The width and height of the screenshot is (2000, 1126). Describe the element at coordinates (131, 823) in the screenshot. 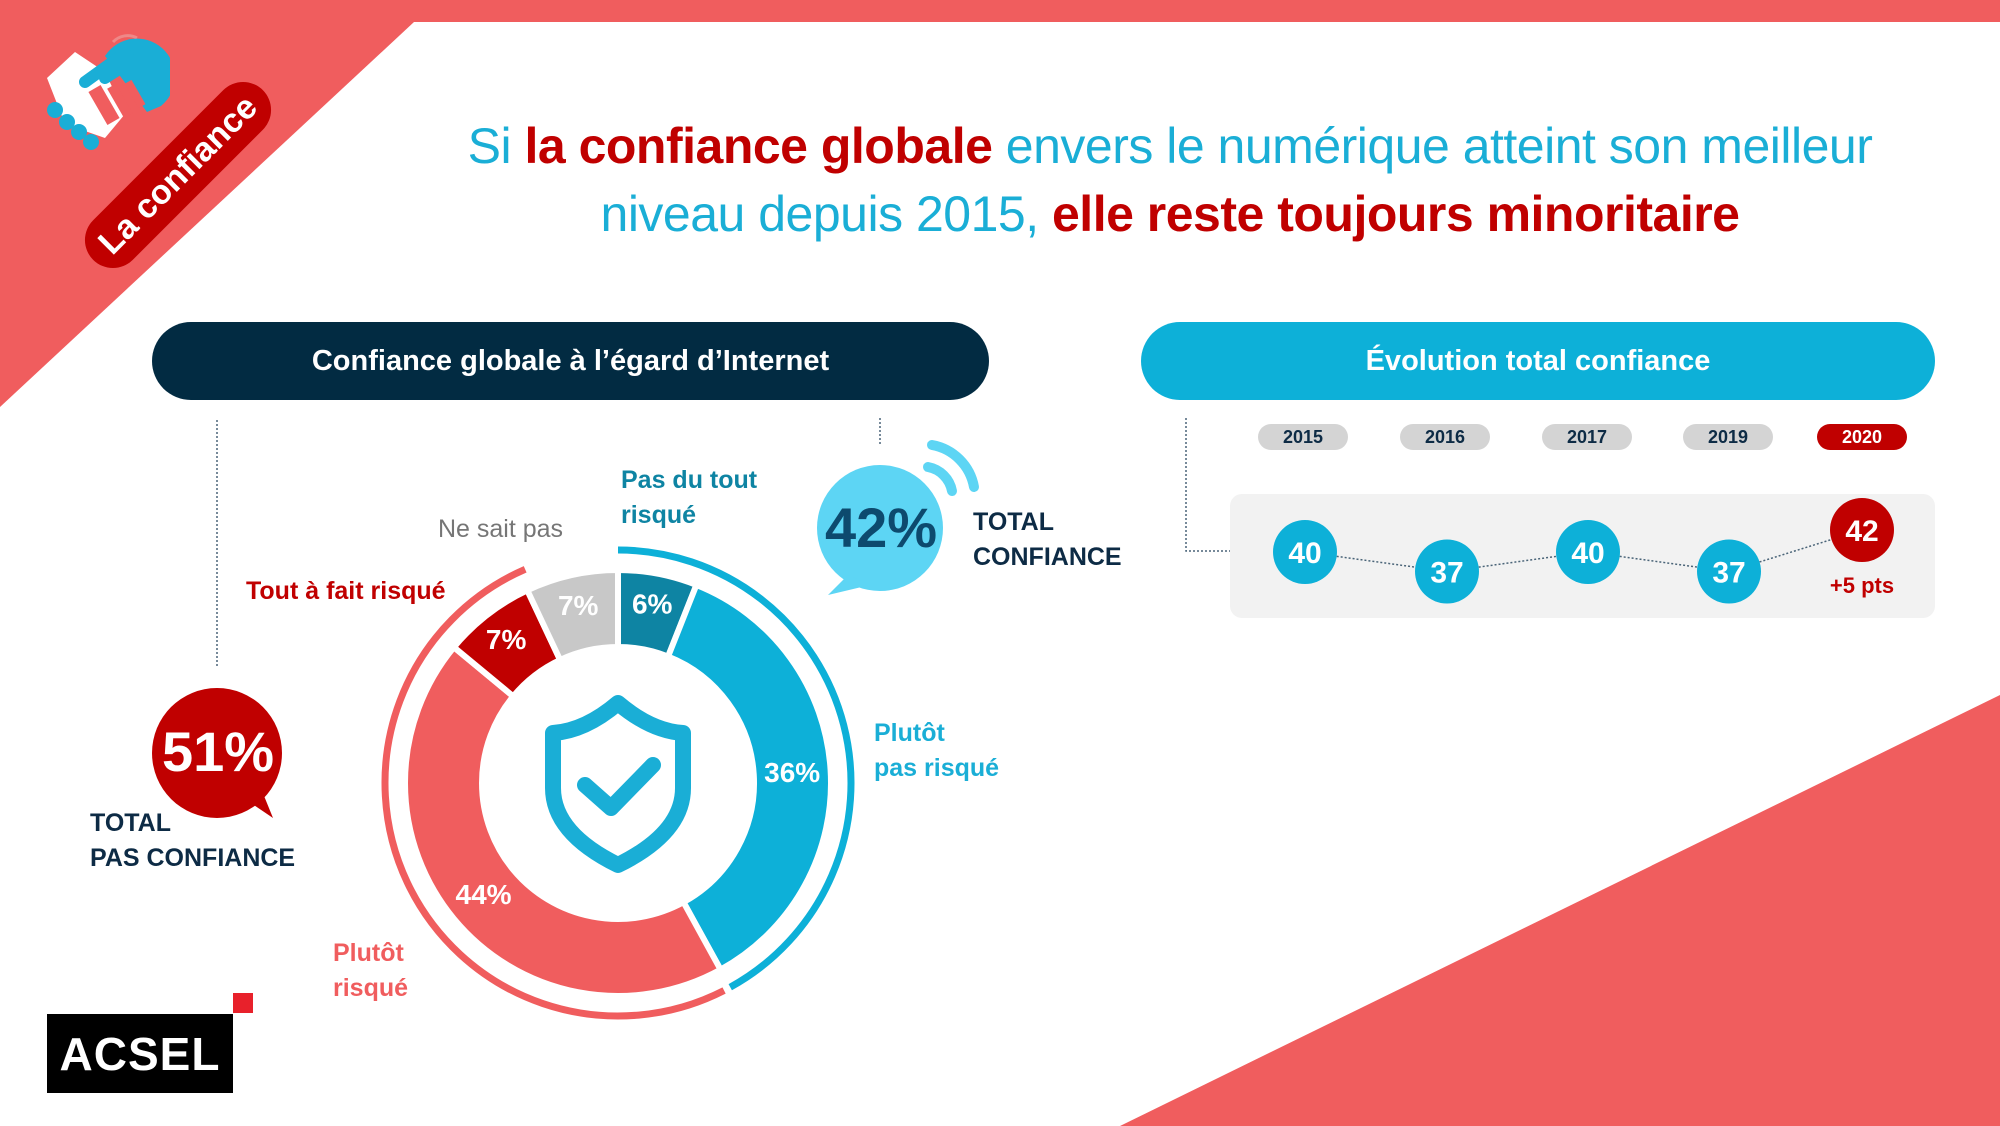

I see `total-pas-confiance-line1: TOTAL` at that location.